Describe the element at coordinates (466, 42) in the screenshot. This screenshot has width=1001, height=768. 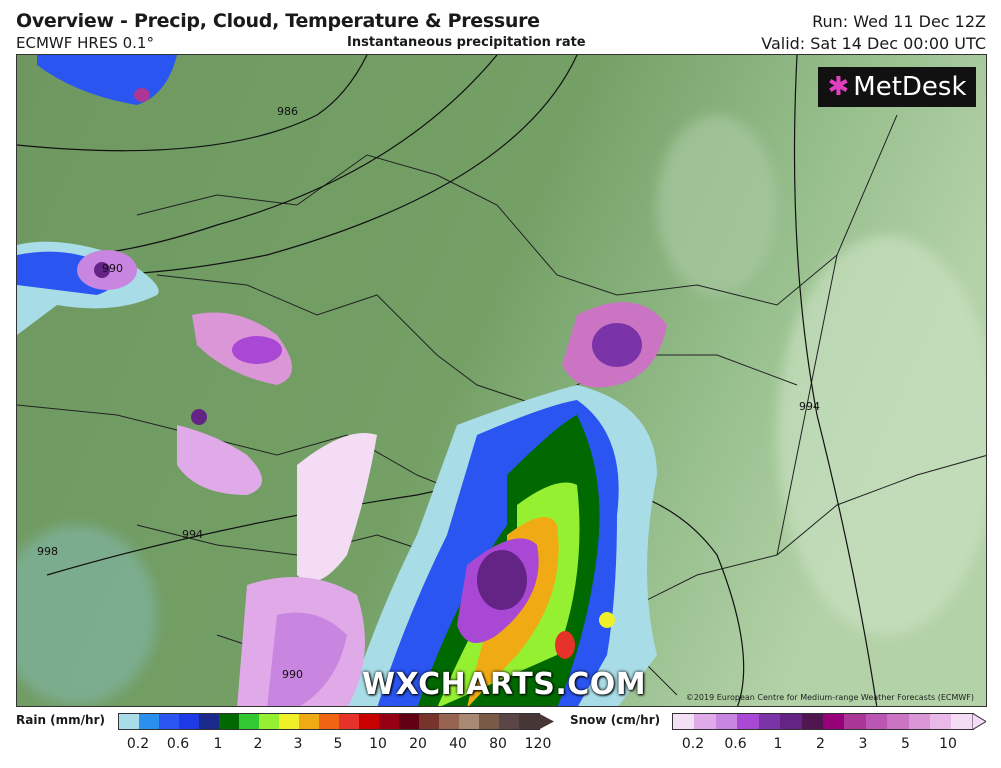
I see `subtitle: Instantaneous precipitation rate` at that location.